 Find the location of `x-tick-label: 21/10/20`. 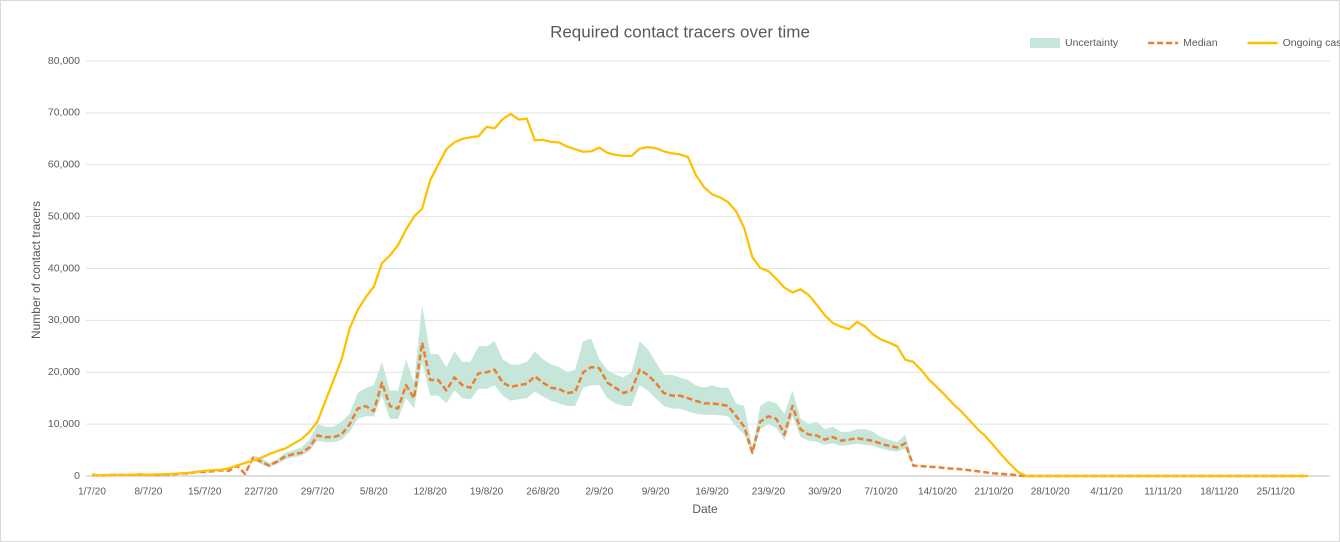

x-tick-label: 21/10/20 is located at coordinates (993, 492).